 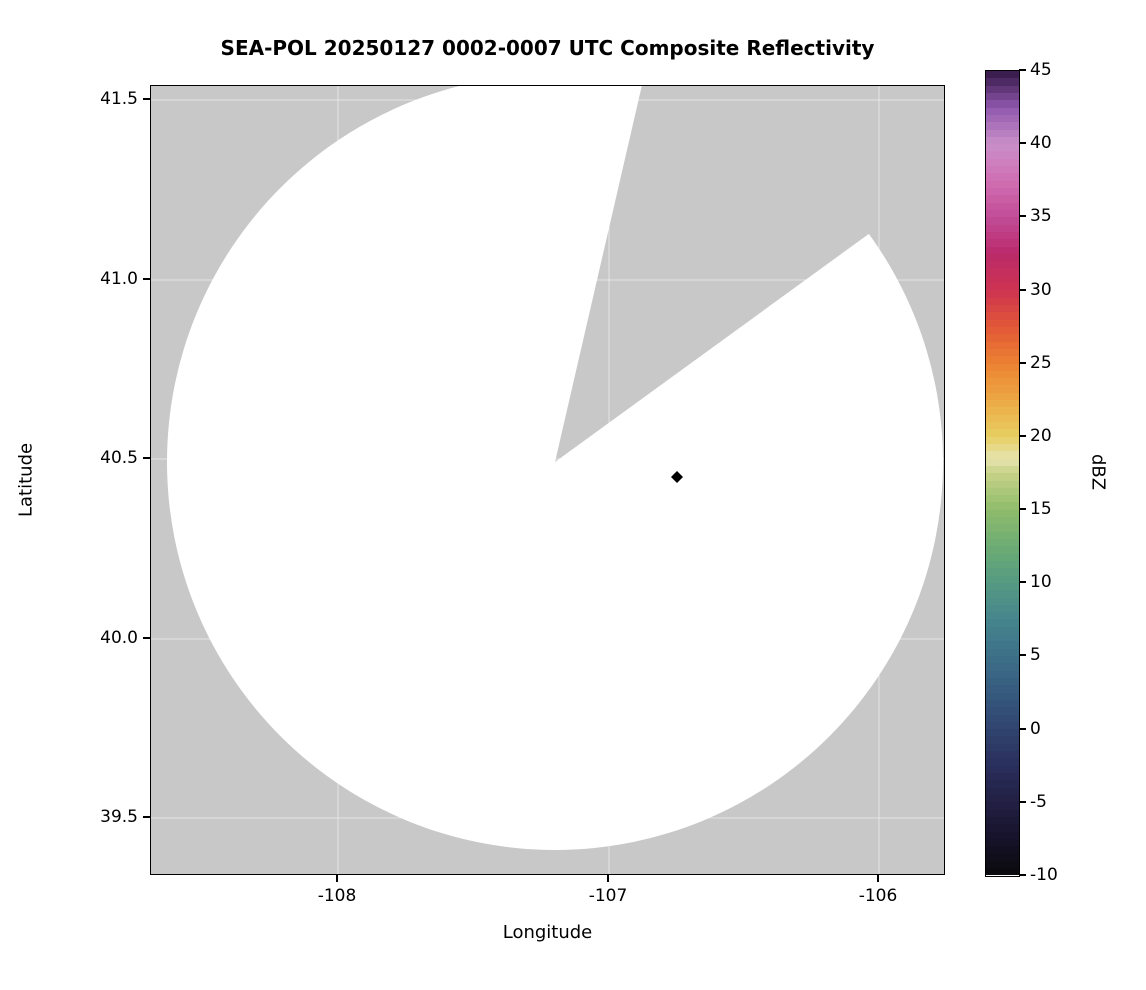 I want to click on colorbar-tick-label: 45, so click(x=1041, y=70).